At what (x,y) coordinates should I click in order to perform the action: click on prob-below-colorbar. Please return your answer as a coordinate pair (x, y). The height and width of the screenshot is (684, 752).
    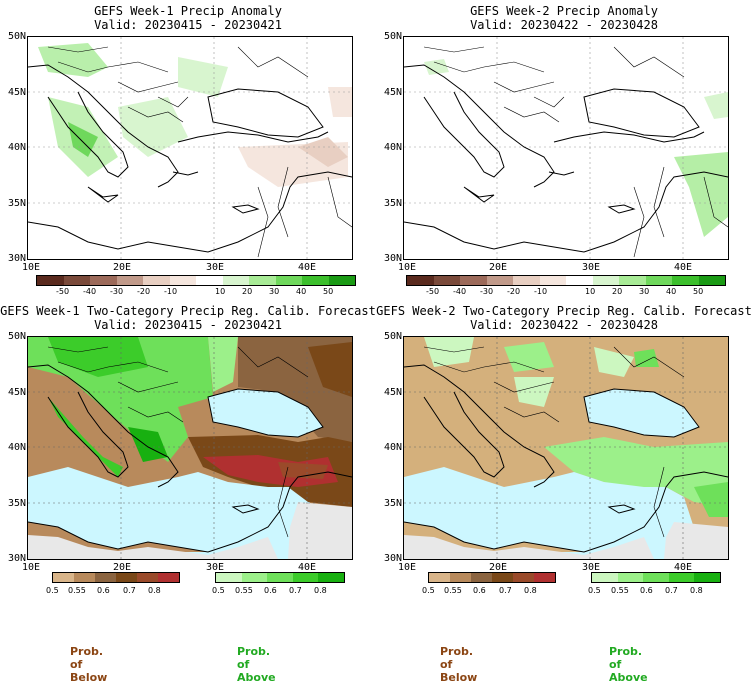
    Looking at the image, I should click on (116, 577).